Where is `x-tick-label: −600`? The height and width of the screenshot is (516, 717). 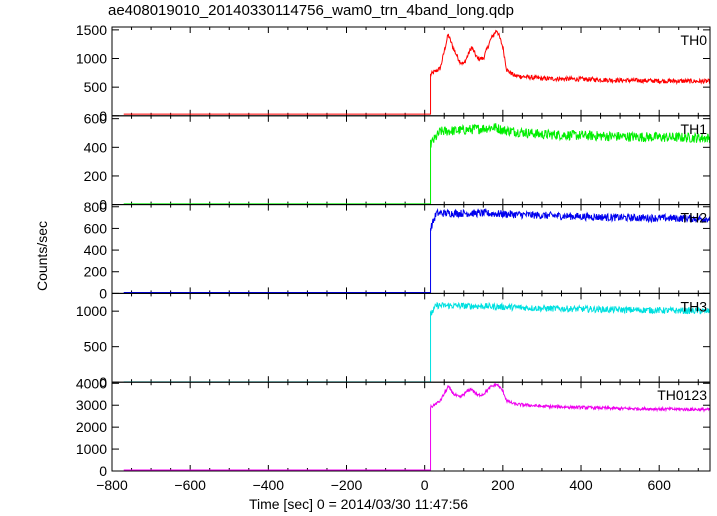 x-tick-label: −600 is located at coordinates (190, 485).